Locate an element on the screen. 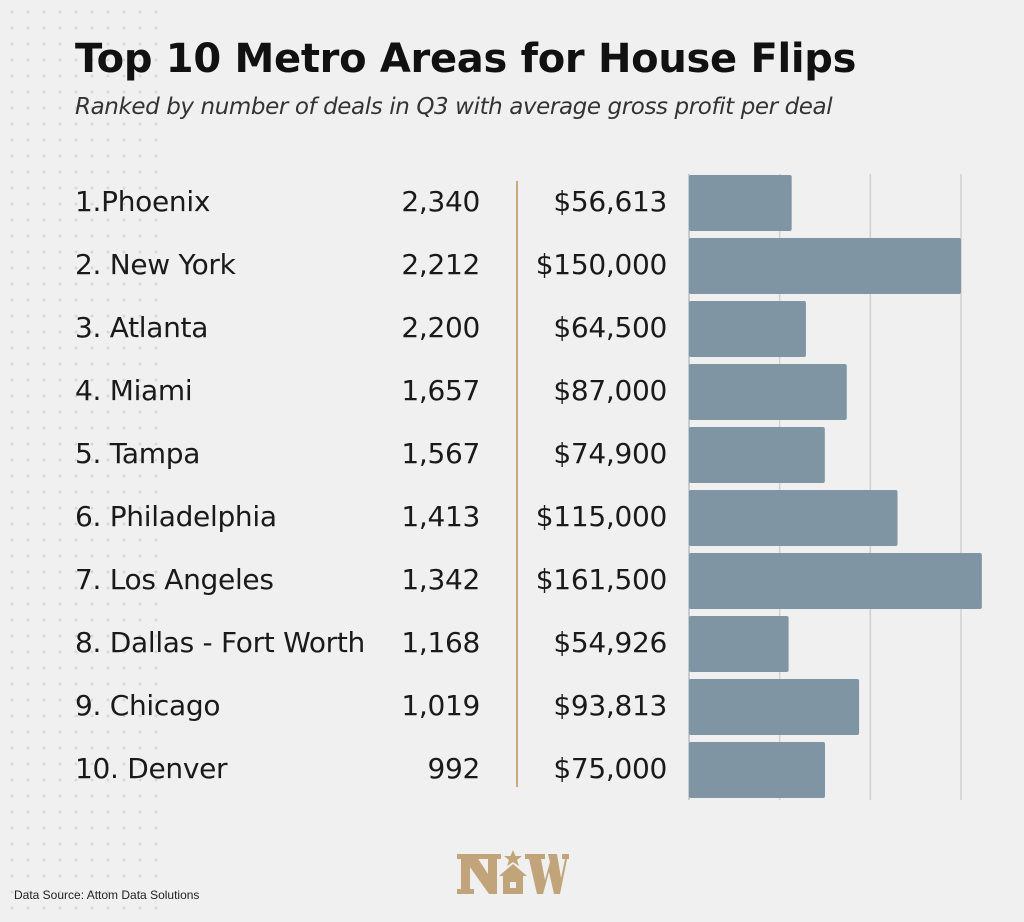  deals-count: 1,413 is located at coordinates (440, 516).